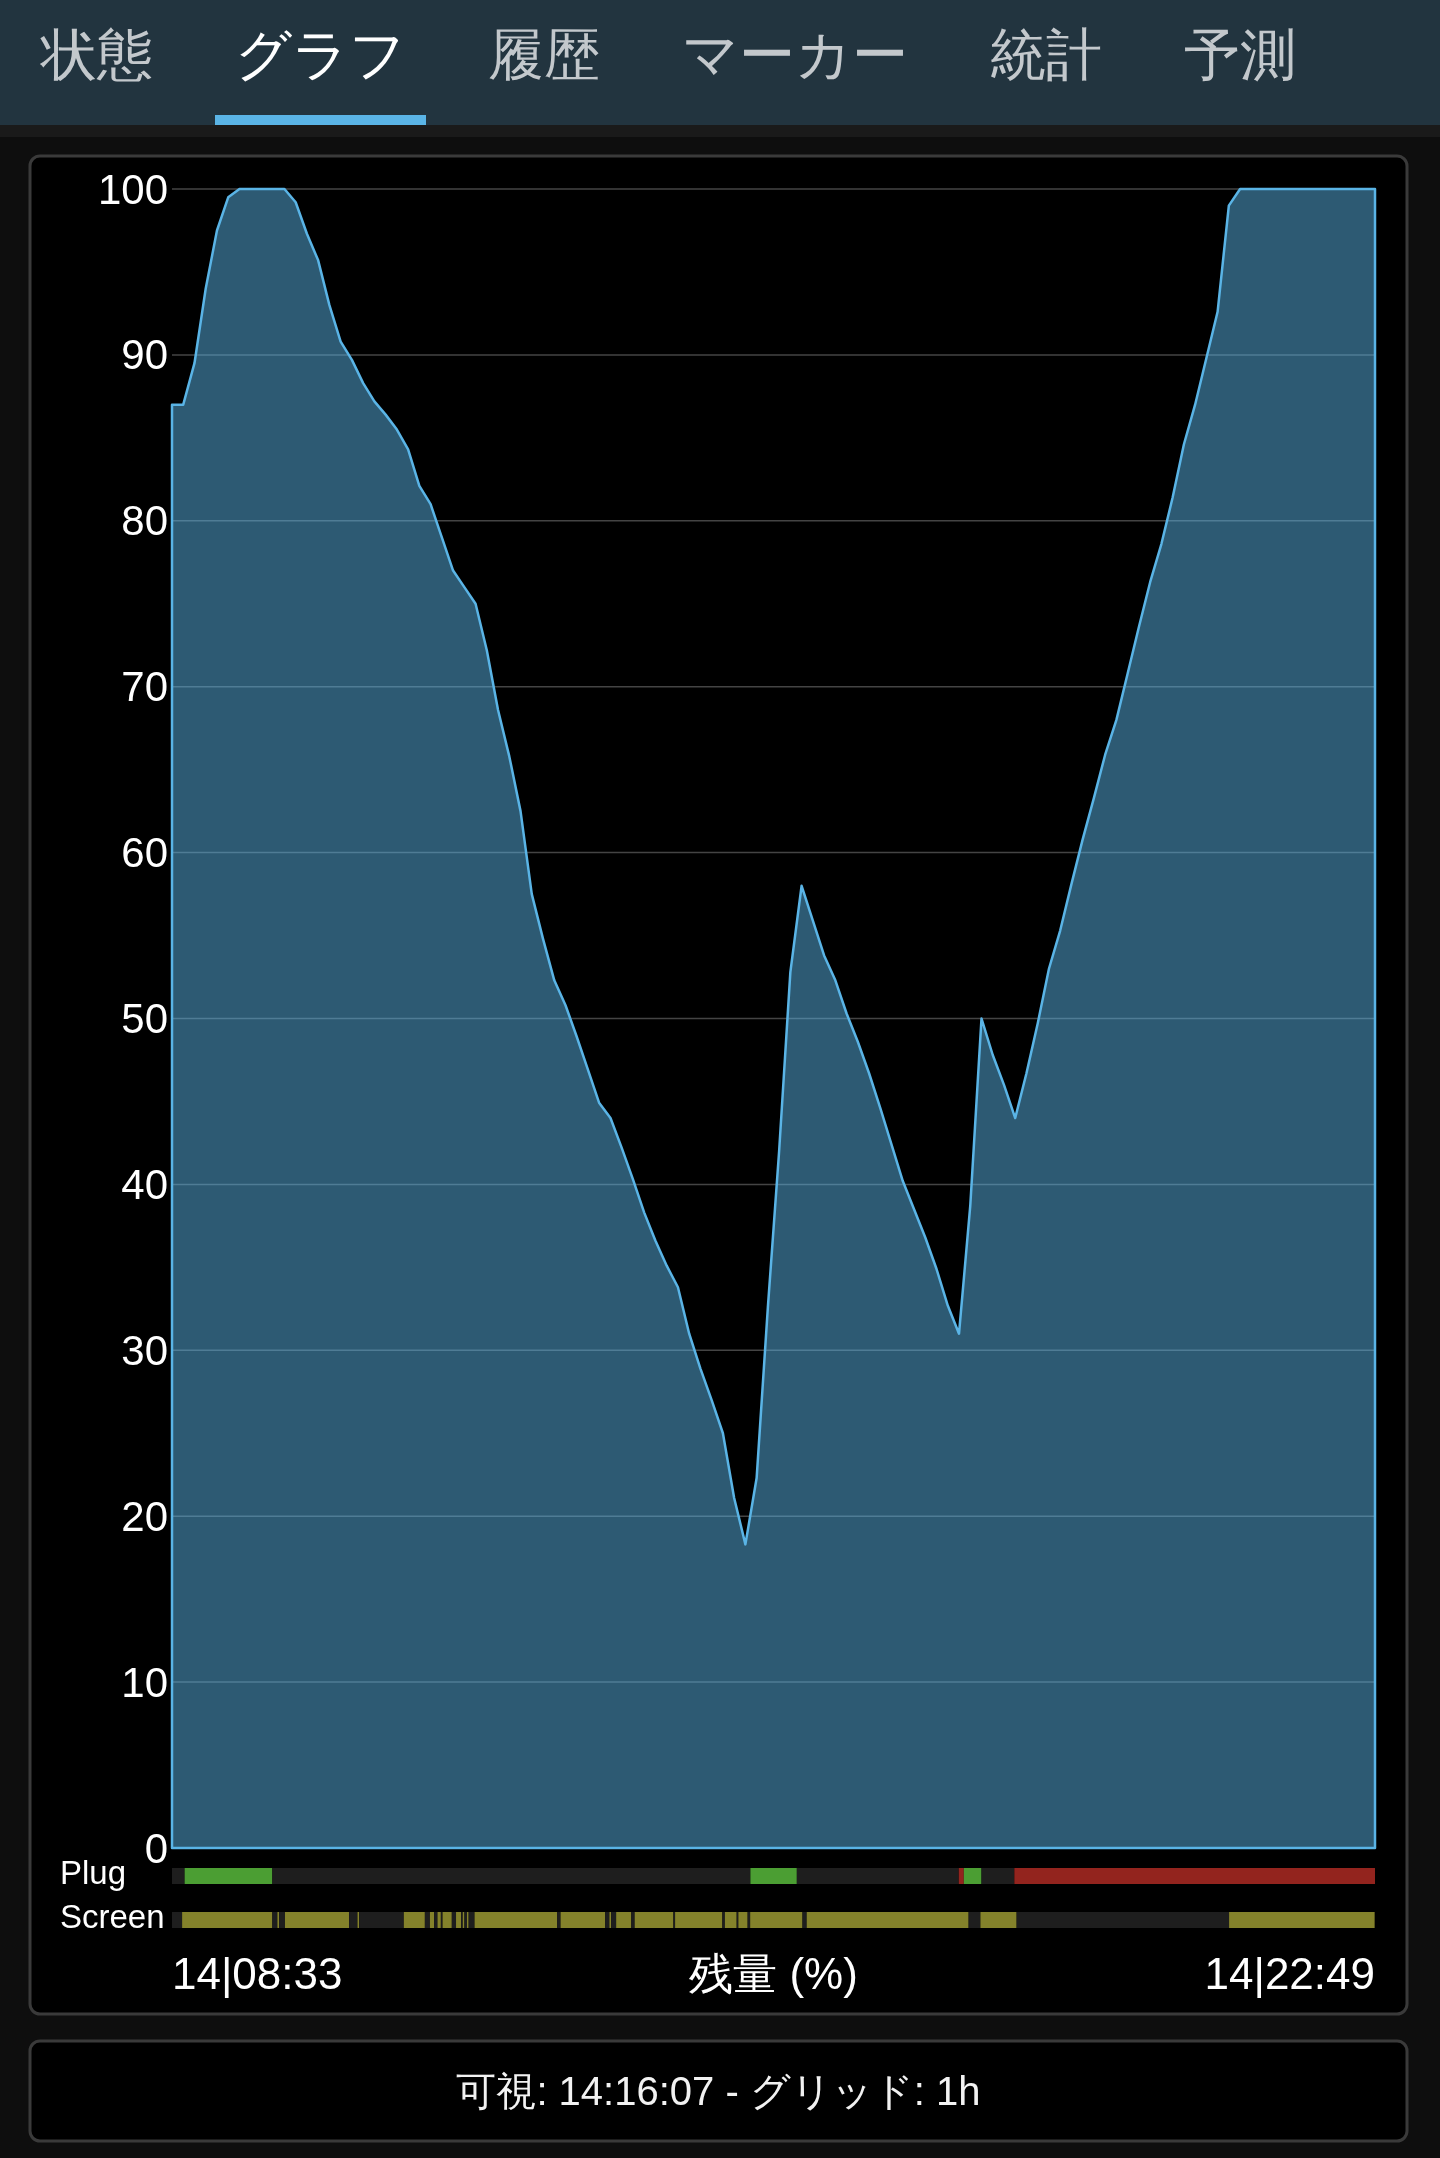  I want to click on text: 14|08:33, so click(257, 1973).